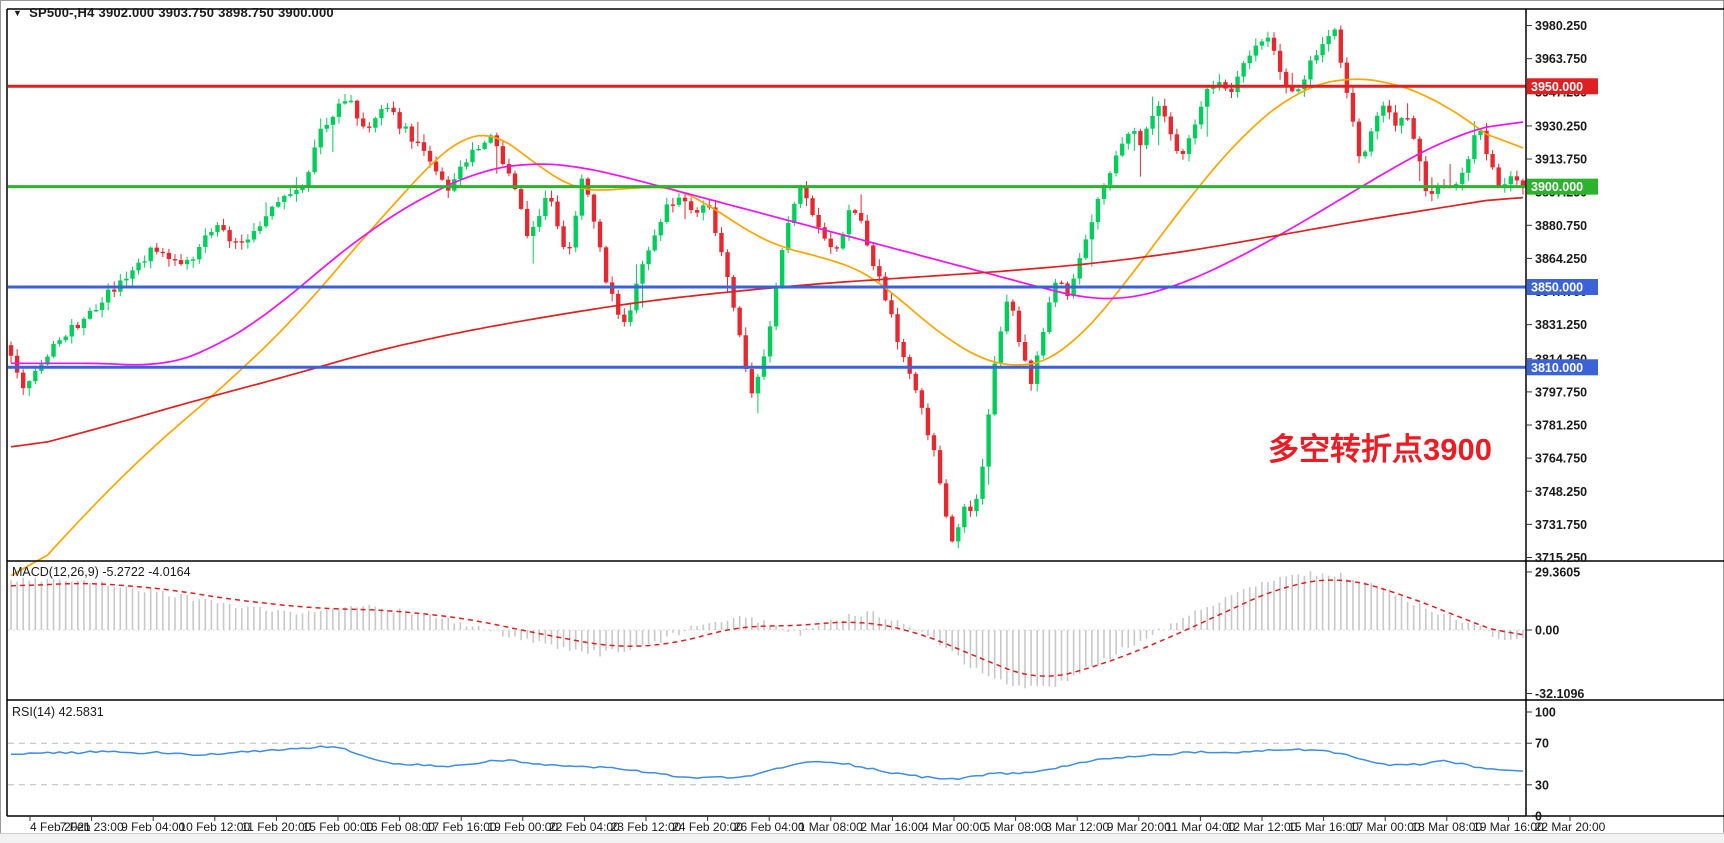  Describe the element at coordinates (1508, 827) in the screenshot. I see `time-tick-label: 19 Mar 16:00` at that location.